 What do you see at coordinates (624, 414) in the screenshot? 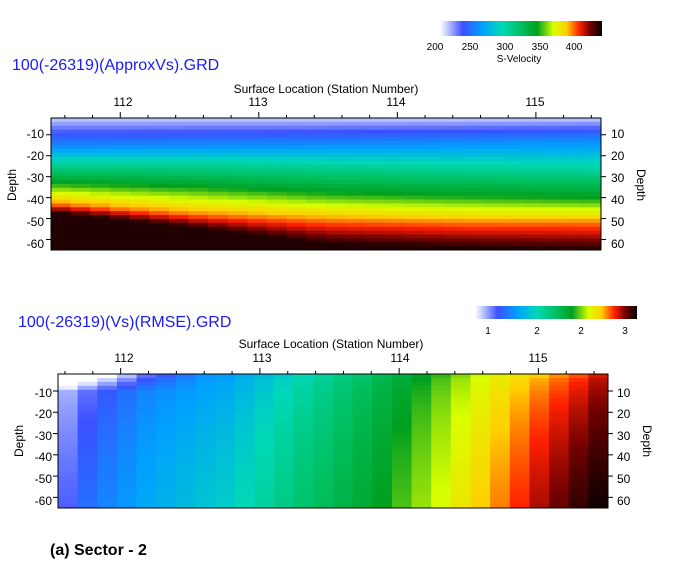
I see `panel-2-y-tick-label-right: 20` at bounding box center [624, 414].